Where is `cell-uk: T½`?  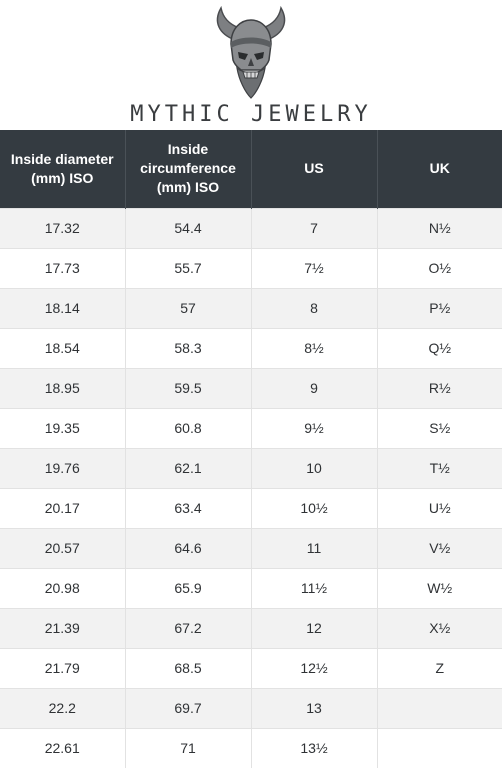
cell-uk: T½ is located at coordinates (439, 467).